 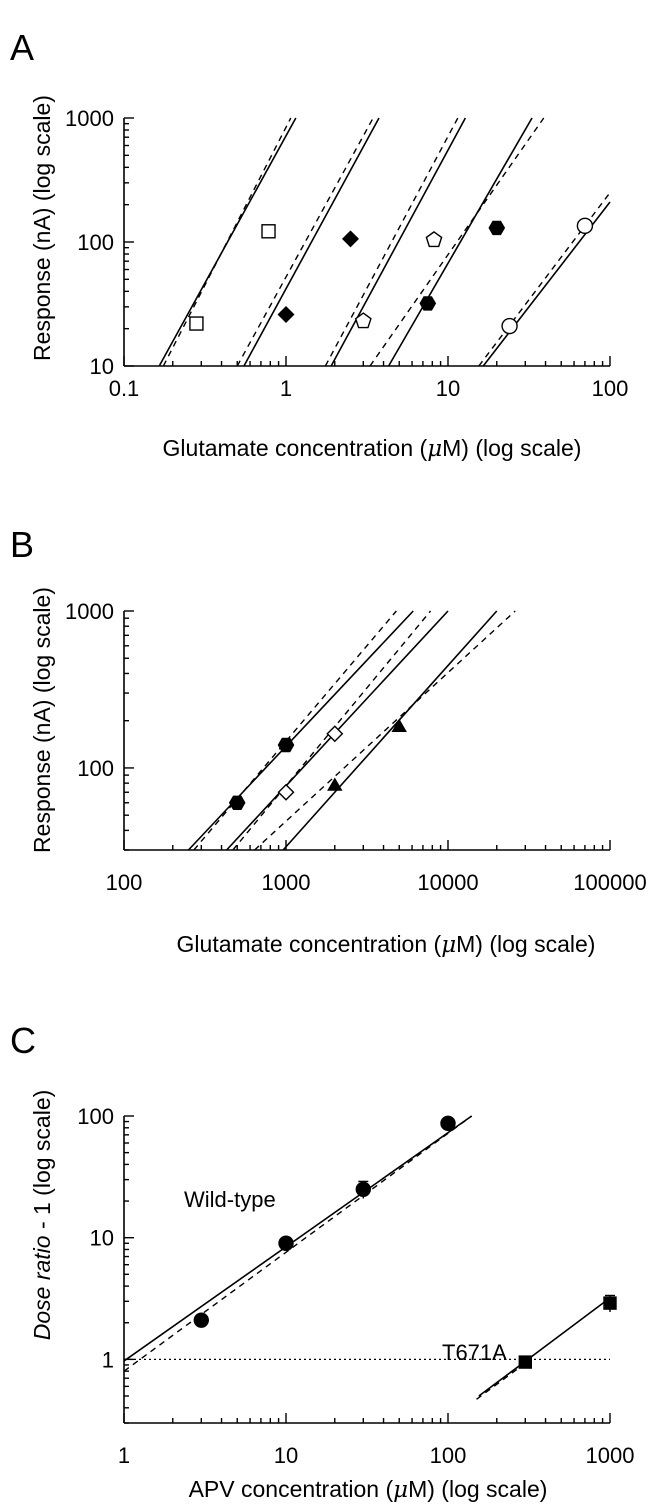 I want to click on panel-b-x-tick-label: 10000, so click(x=447, y=882).